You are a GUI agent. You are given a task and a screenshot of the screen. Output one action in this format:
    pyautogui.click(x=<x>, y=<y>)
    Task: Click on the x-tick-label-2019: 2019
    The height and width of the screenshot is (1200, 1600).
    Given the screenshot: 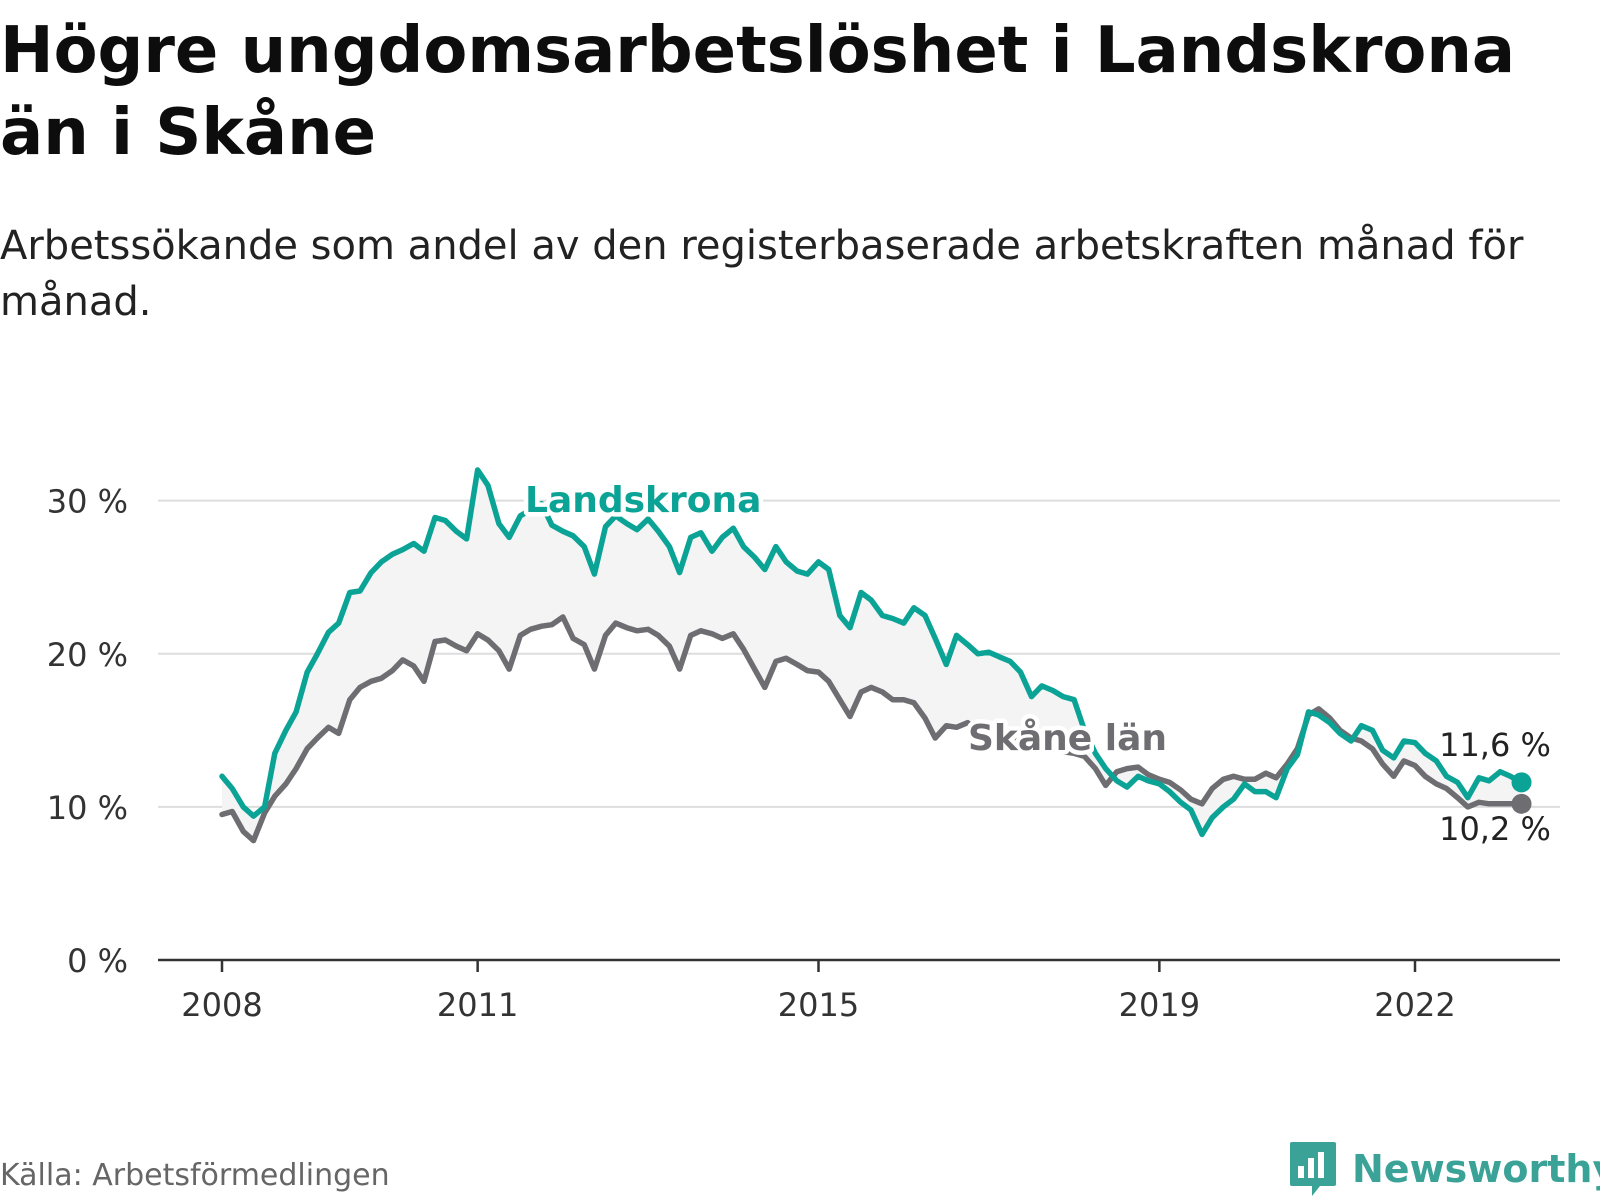 What is the action you would take?
    pyautogui.click(x=1159, y=1005)
    